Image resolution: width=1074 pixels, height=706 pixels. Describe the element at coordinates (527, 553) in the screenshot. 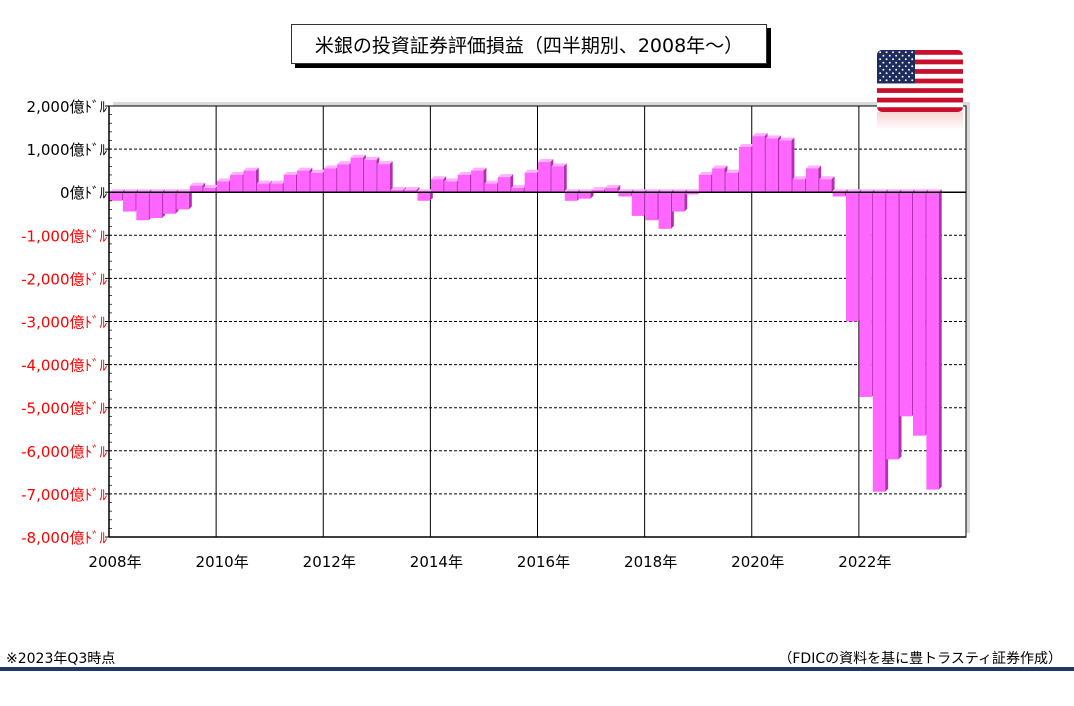

I see `x-axis: 2008年 2010年 2012年 2014年 2016年 2018年 2020年 2022年` at that location.